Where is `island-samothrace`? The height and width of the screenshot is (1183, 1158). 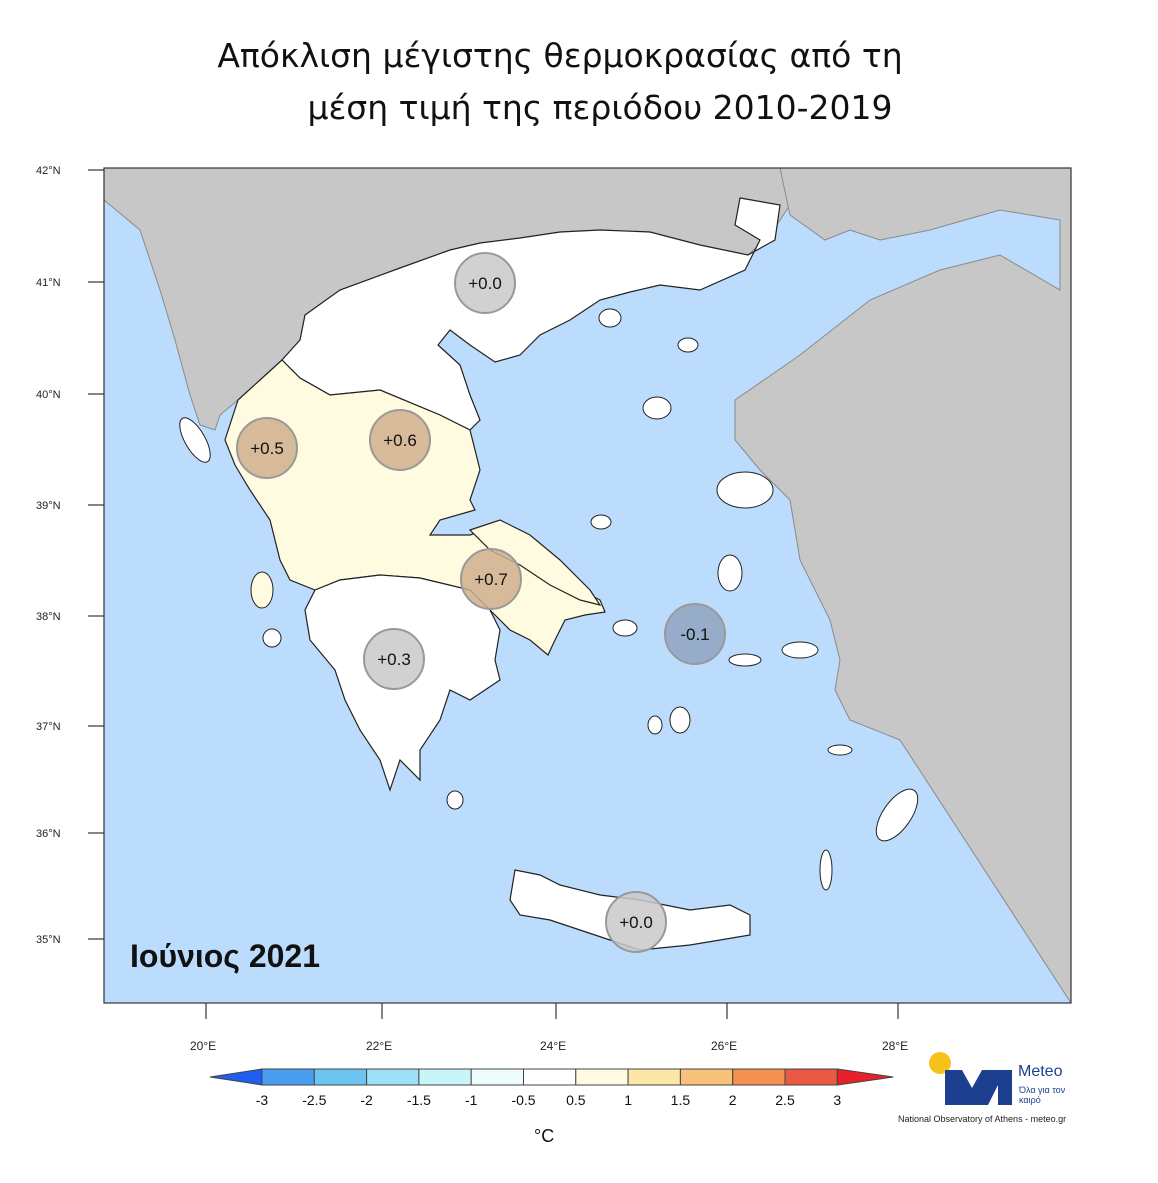 island-samothrace is located at coordinates (688, 345).